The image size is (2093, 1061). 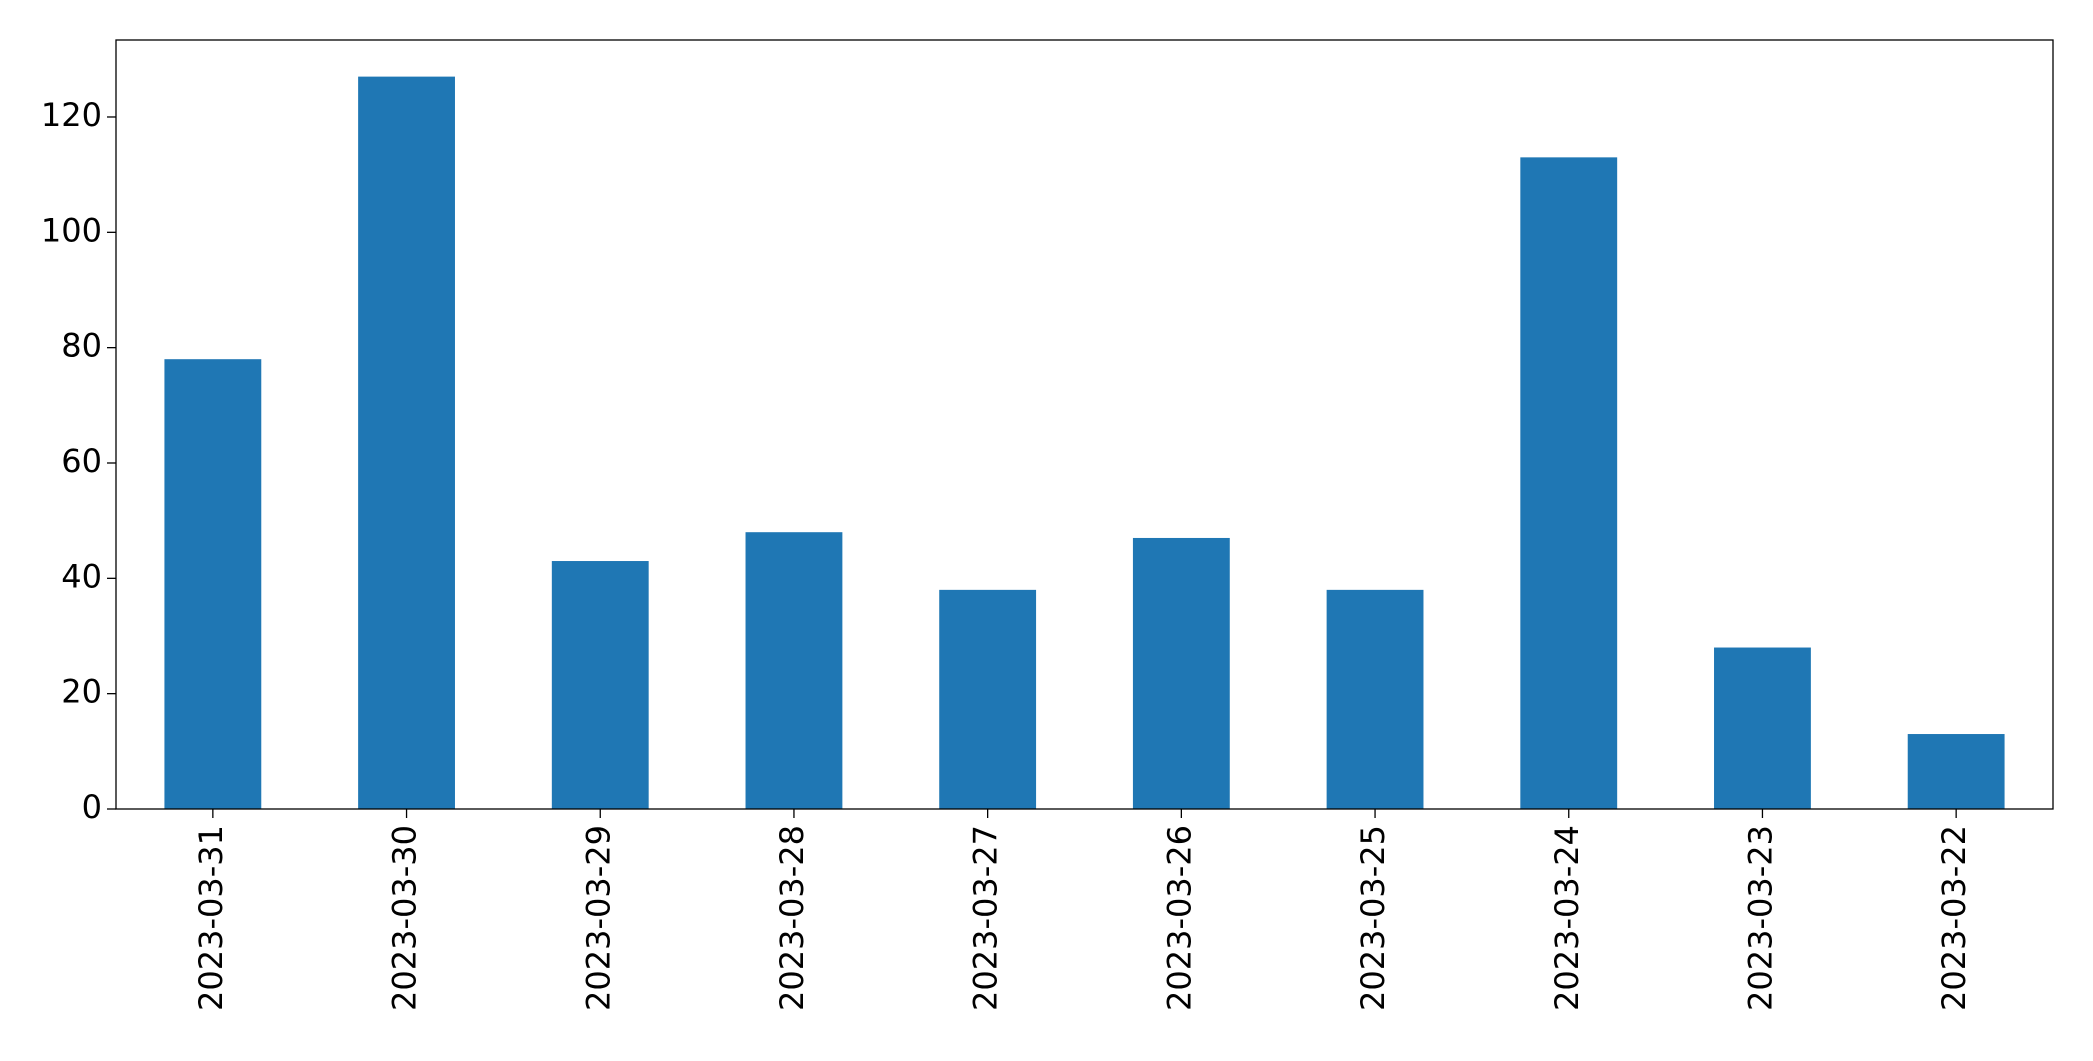 What do you see at coordinates (1373, 918) in the screenshot?
I see `x-tick-label: 2023-03-25` at bounding box center [1373, 918].